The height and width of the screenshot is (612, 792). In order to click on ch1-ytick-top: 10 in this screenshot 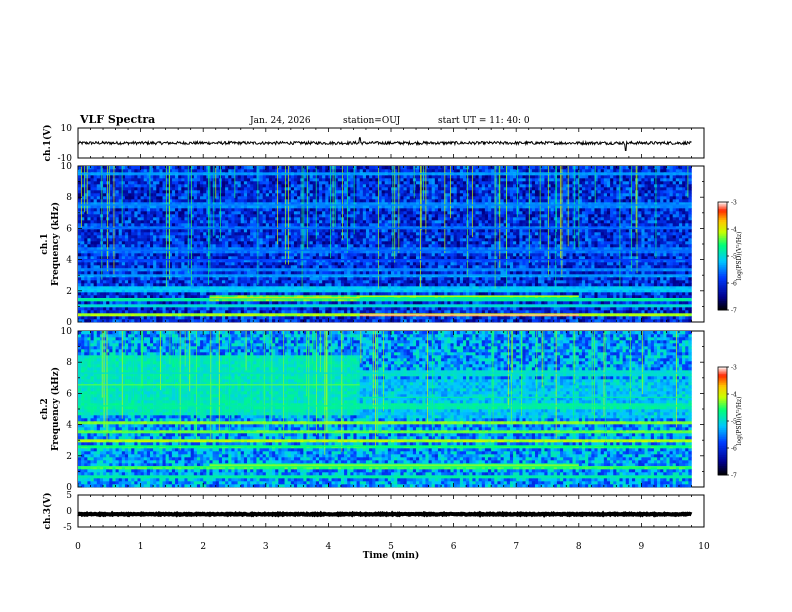, I will do `click(67, 129)`.